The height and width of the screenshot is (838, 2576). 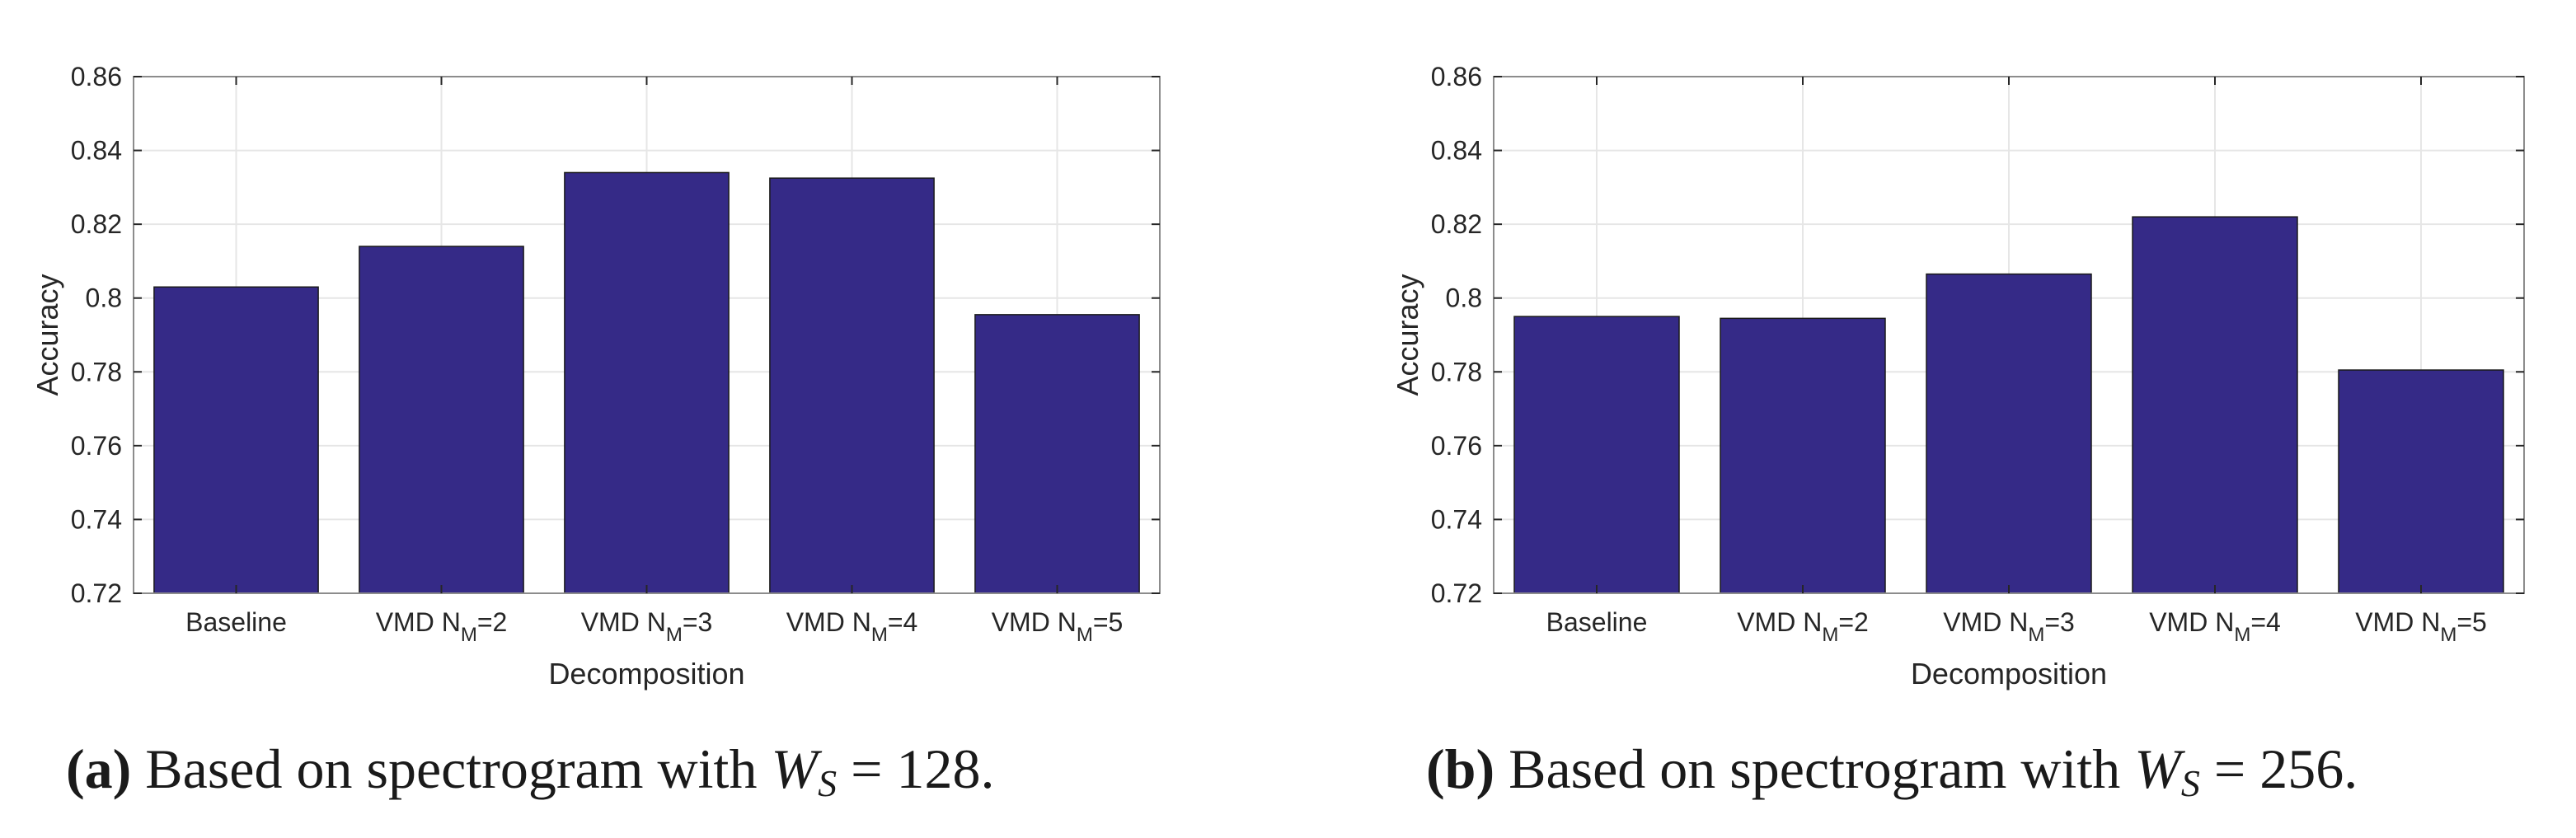 What do you see at coordinates (1597, 622) in the screenshot?
I see `x-tick-label-b-1: Baseline` at bounding box center [1597, 622].